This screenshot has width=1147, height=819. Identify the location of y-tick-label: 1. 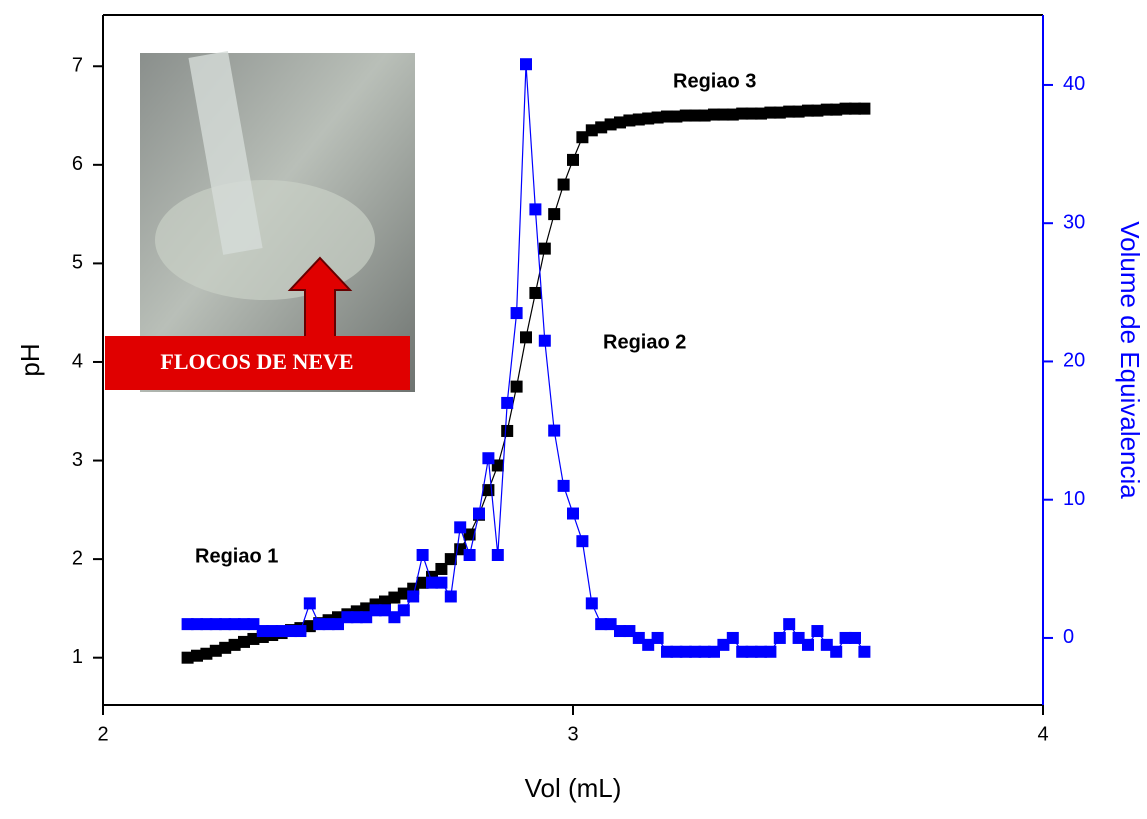
(77, 657).